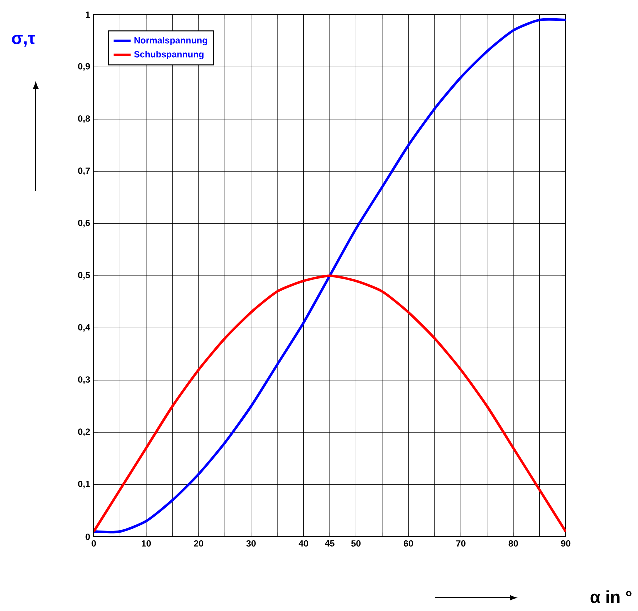 This screenshot has width=638, height=611. I want to click on y-tick-label: 0,1, so click(84, 484).